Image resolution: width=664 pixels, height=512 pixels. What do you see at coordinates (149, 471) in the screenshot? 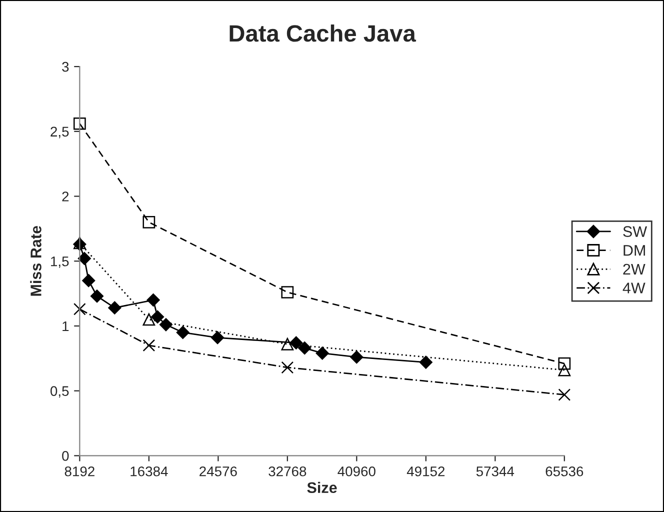
I see `x-tick-label: 16384` at bounding box center [149, 471].